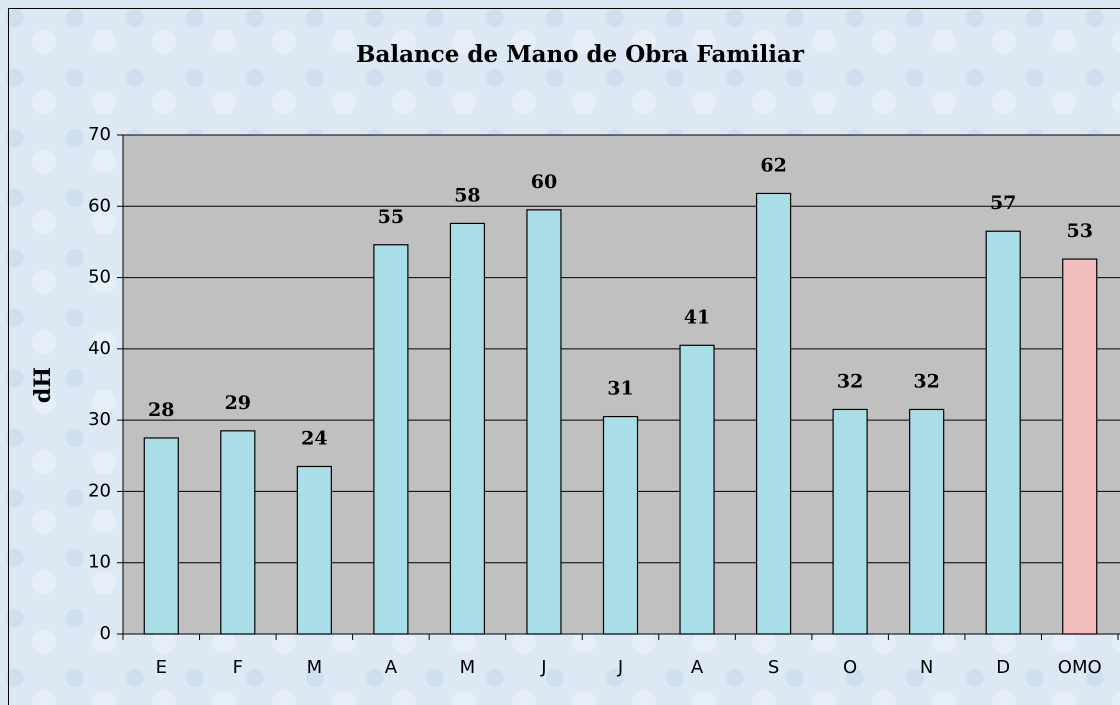 This screenshot has height=705, width=1120. What do you see at coordinates (773, 667) in the screenshot?
I see `x-tick-label: S` at bounding box center [773, 667].